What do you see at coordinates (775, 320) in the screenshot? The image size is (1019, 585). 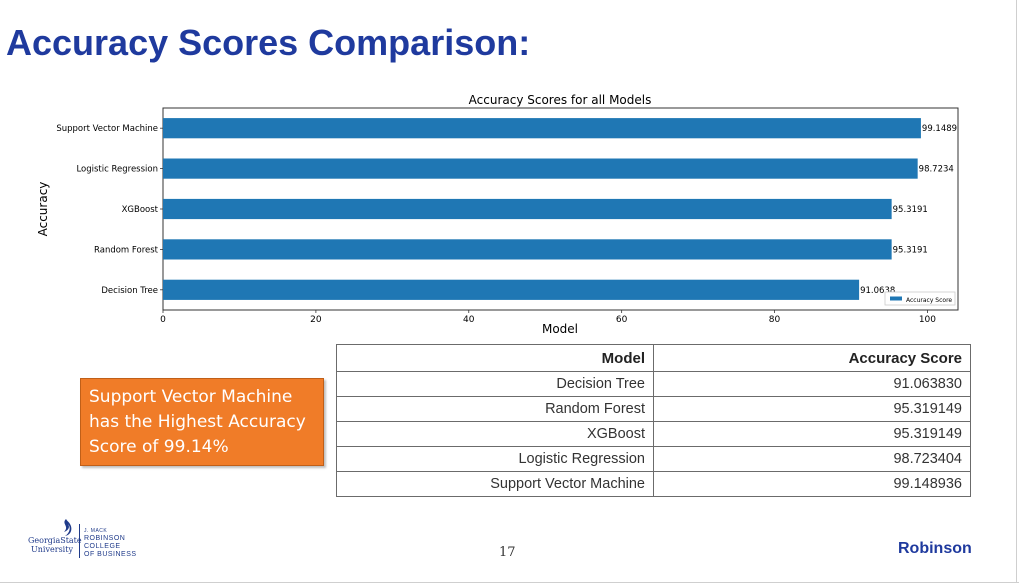 I see `x-tick-label: 80` at bounding box center [775, 320].